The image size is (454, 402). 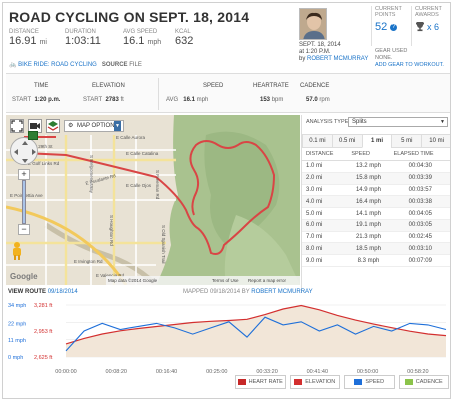 I want to click on table-row: 9.0 mi 8.3 mph 00:07:09, so click(x=376, y=261).